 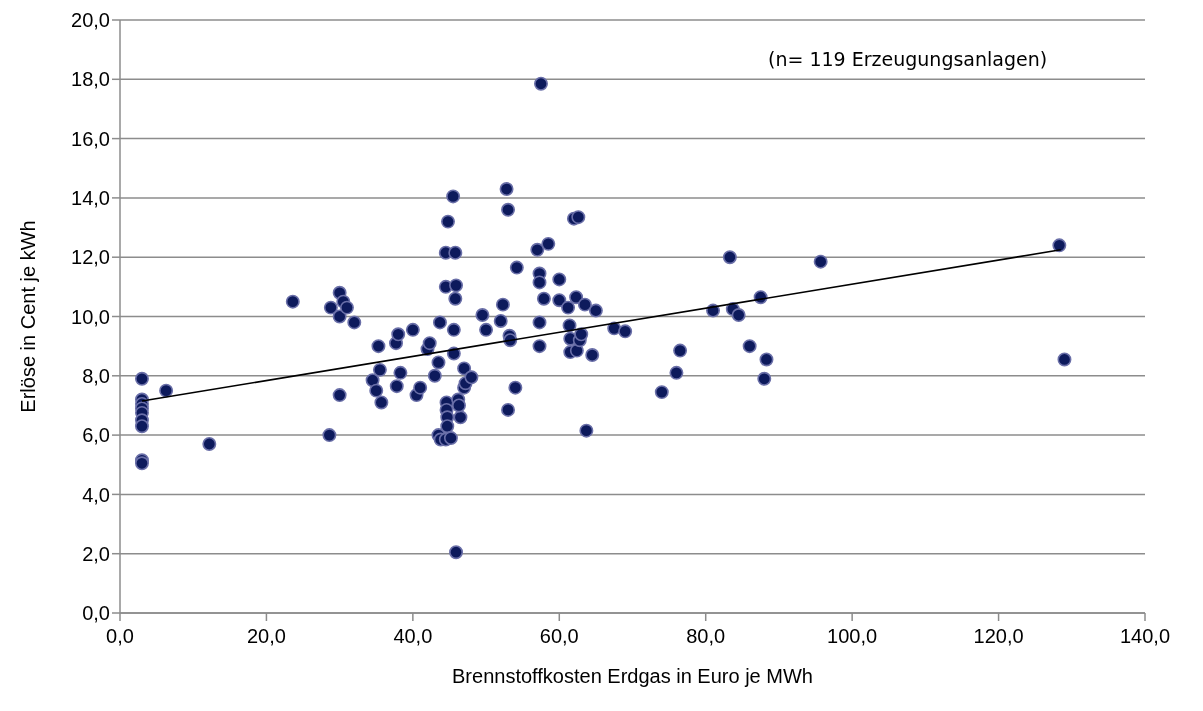 I want to click on y-tick-label: 18,0, so click(x=90, y=79).